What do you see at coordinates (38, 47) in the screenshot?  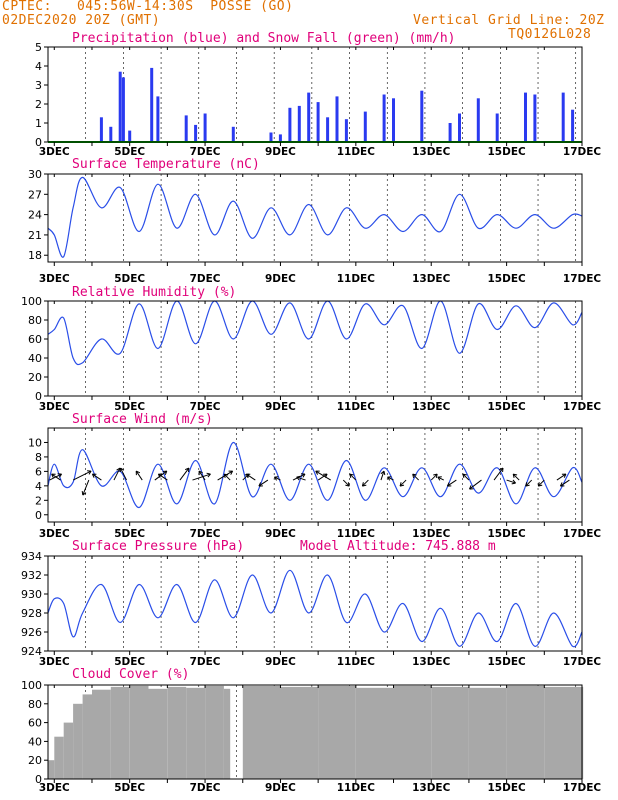 I see `y-tick-label: 5` at bounding box center [38, 47].